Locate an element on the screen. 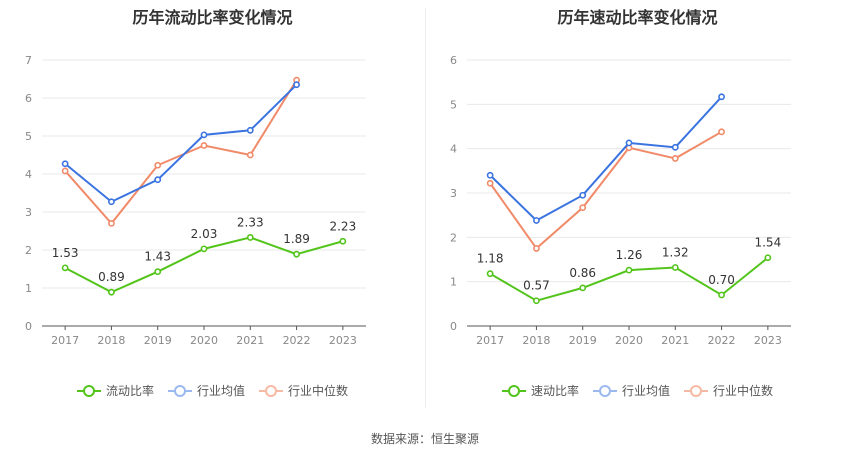  legend-swatch-quick is located at coordinates (513, 390).